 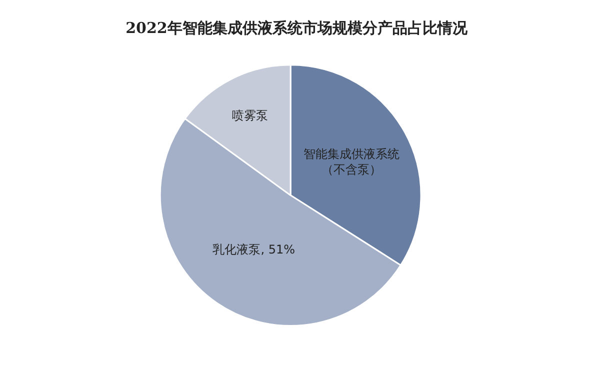 What do you see at coordinates (254, 249) in the screenshot?
I see `slice-label: 乳化液泵, 51%` at bounding box center [254, 249].